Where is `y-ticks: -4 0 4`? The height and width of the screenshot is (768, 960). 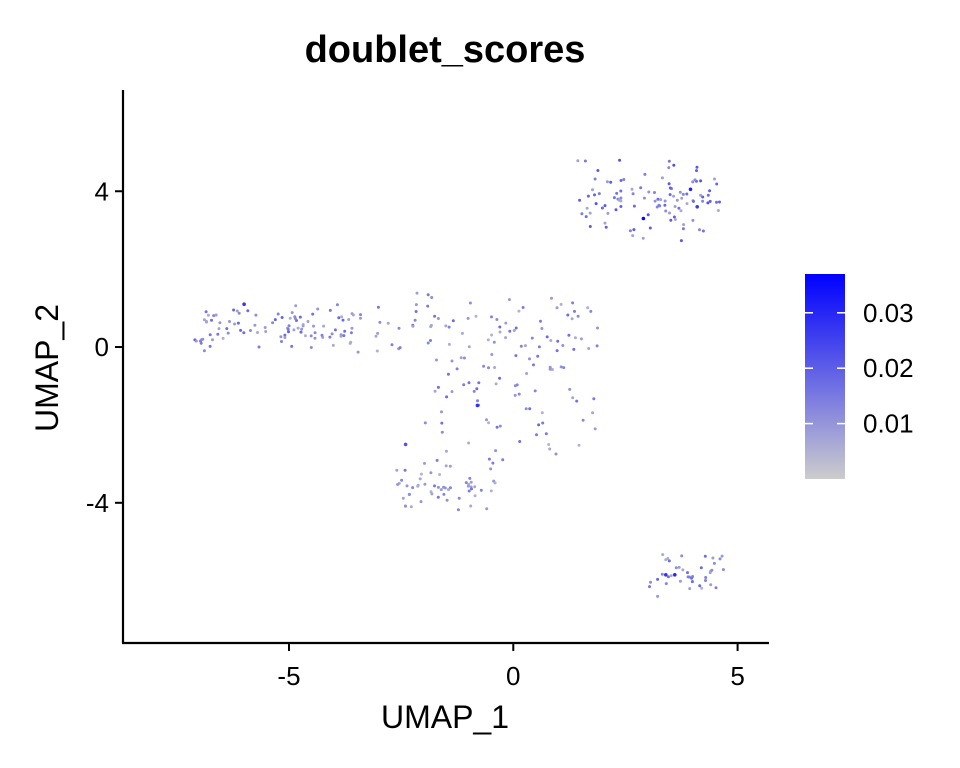 y-ticks: -4 0 4 is located at coordinates (104, 347).